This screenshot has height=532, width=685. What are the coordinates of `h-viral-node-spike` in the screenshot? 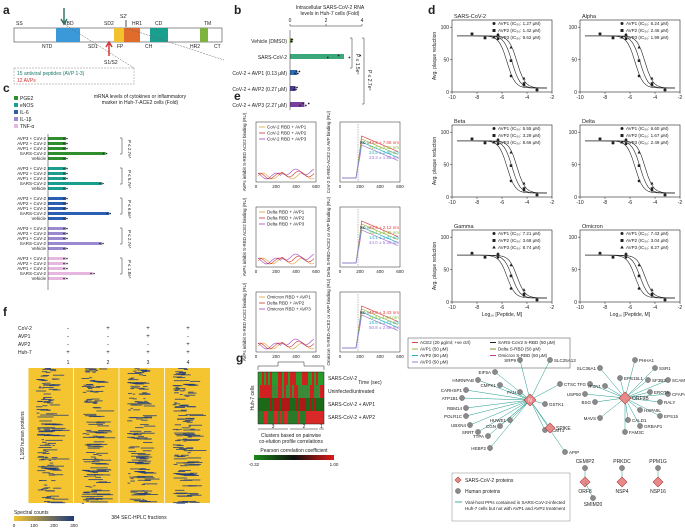 It's located at (550, 428).